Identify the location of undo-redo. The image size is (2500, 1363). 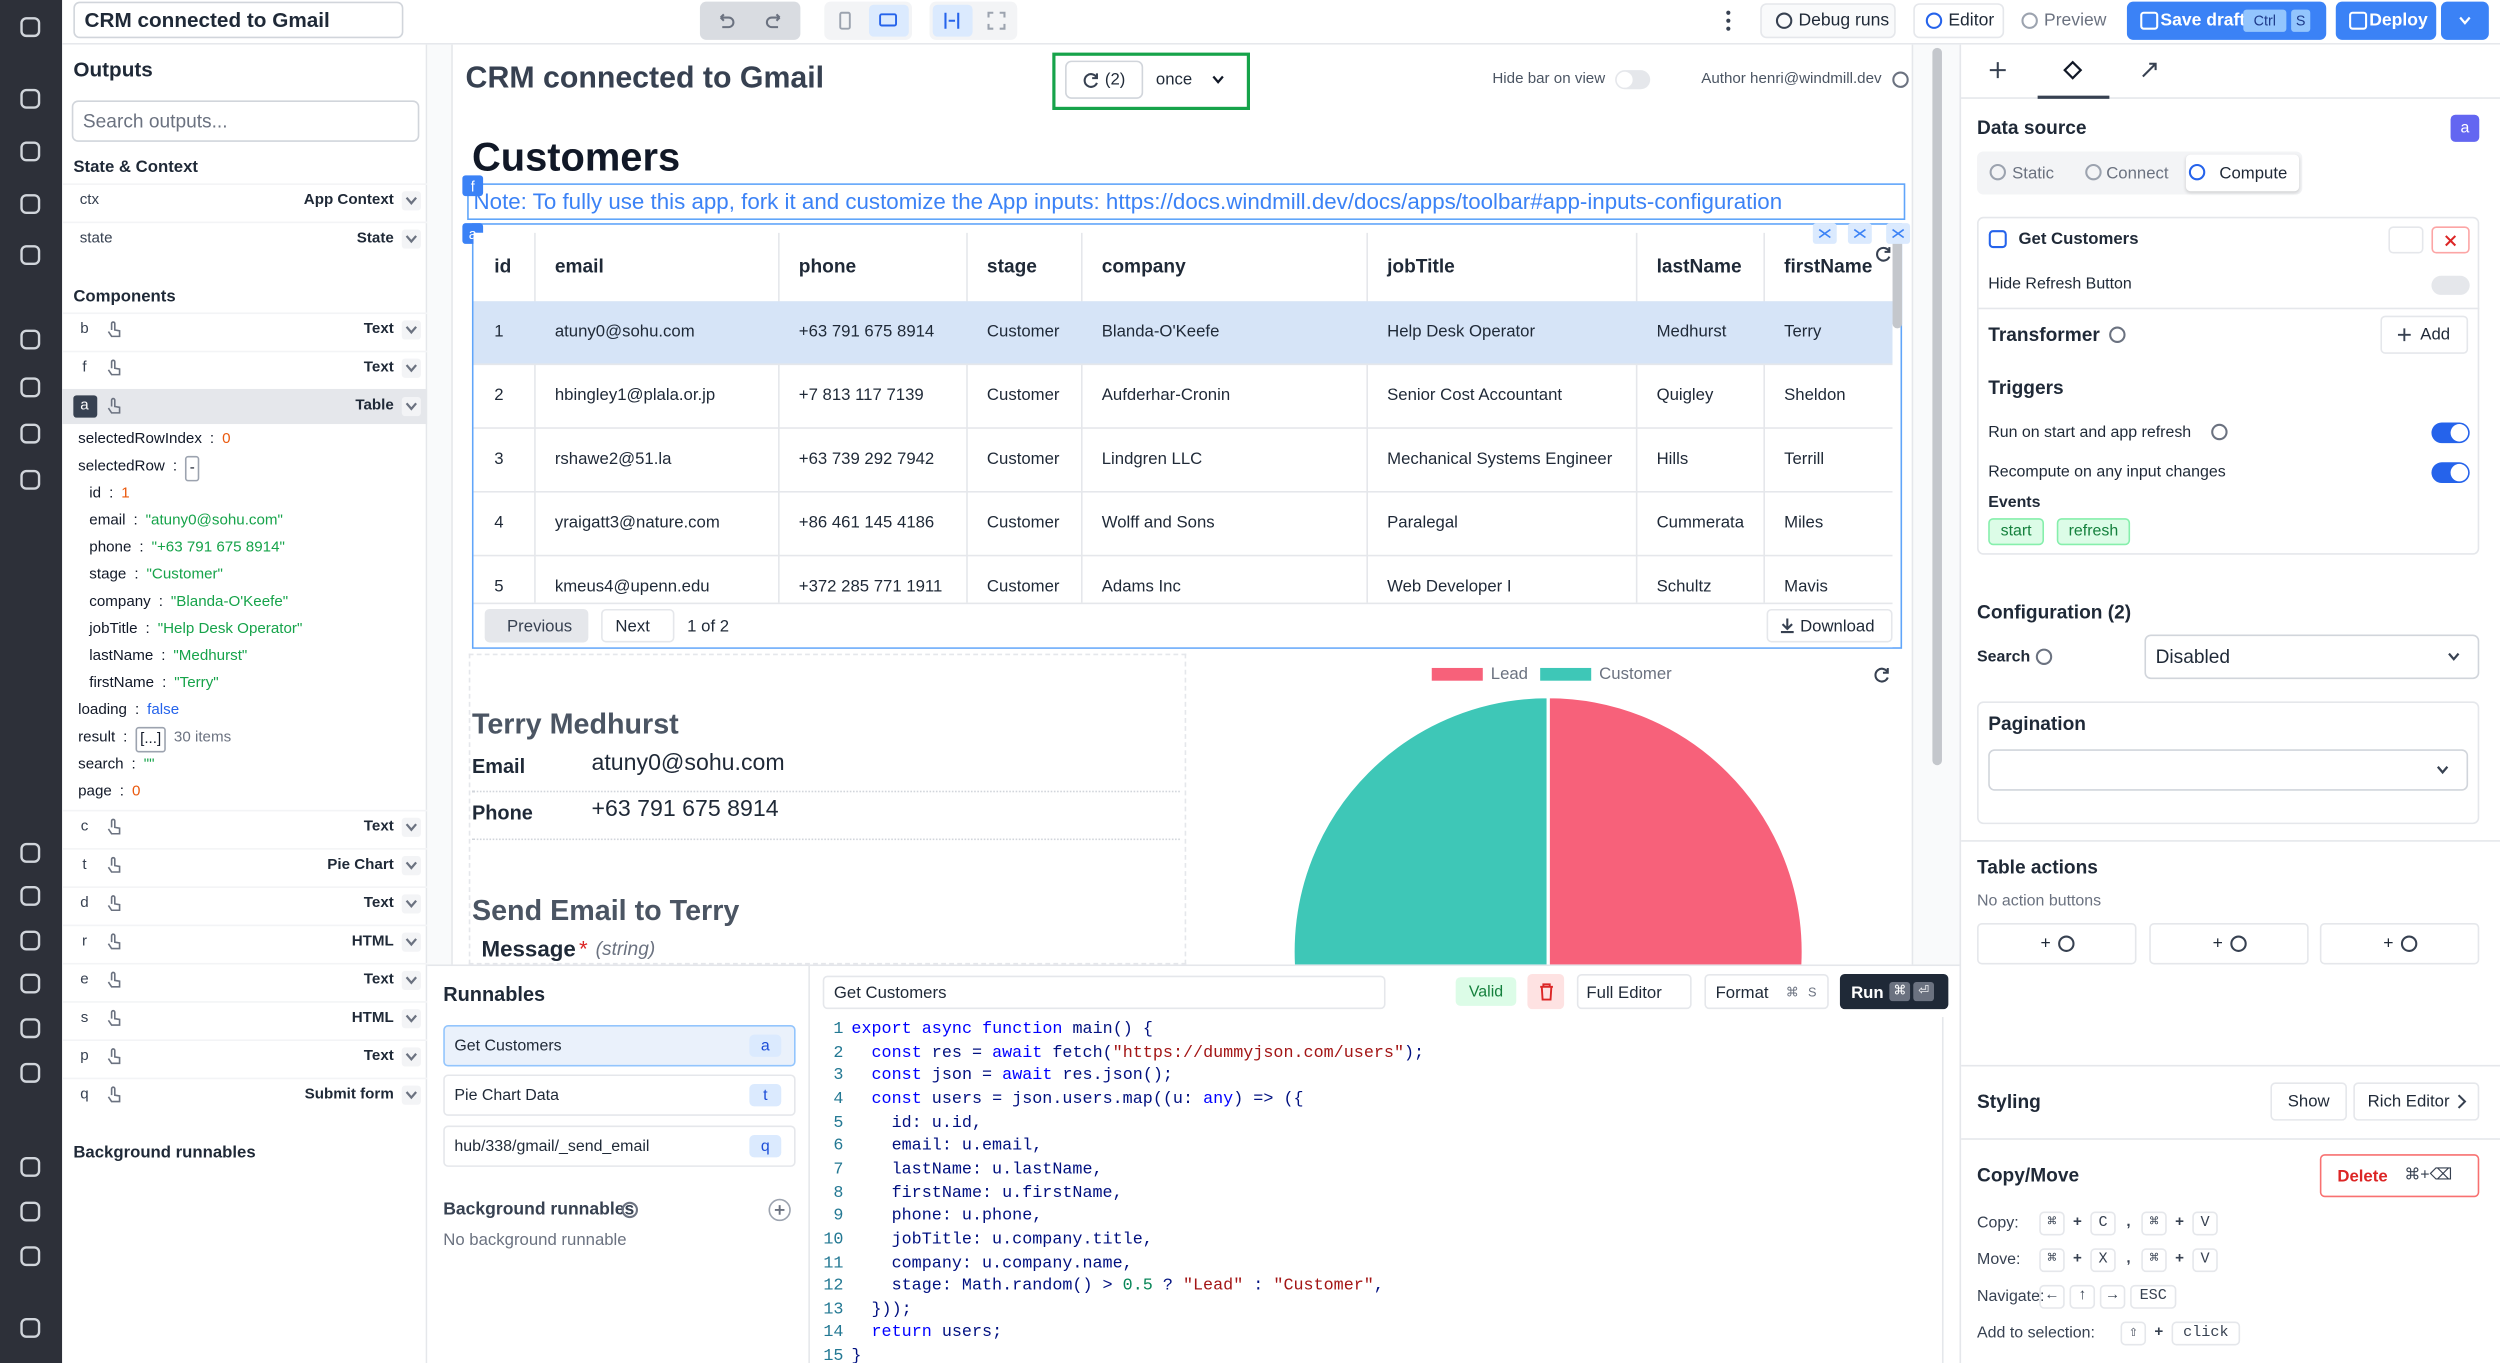
(750, 20).